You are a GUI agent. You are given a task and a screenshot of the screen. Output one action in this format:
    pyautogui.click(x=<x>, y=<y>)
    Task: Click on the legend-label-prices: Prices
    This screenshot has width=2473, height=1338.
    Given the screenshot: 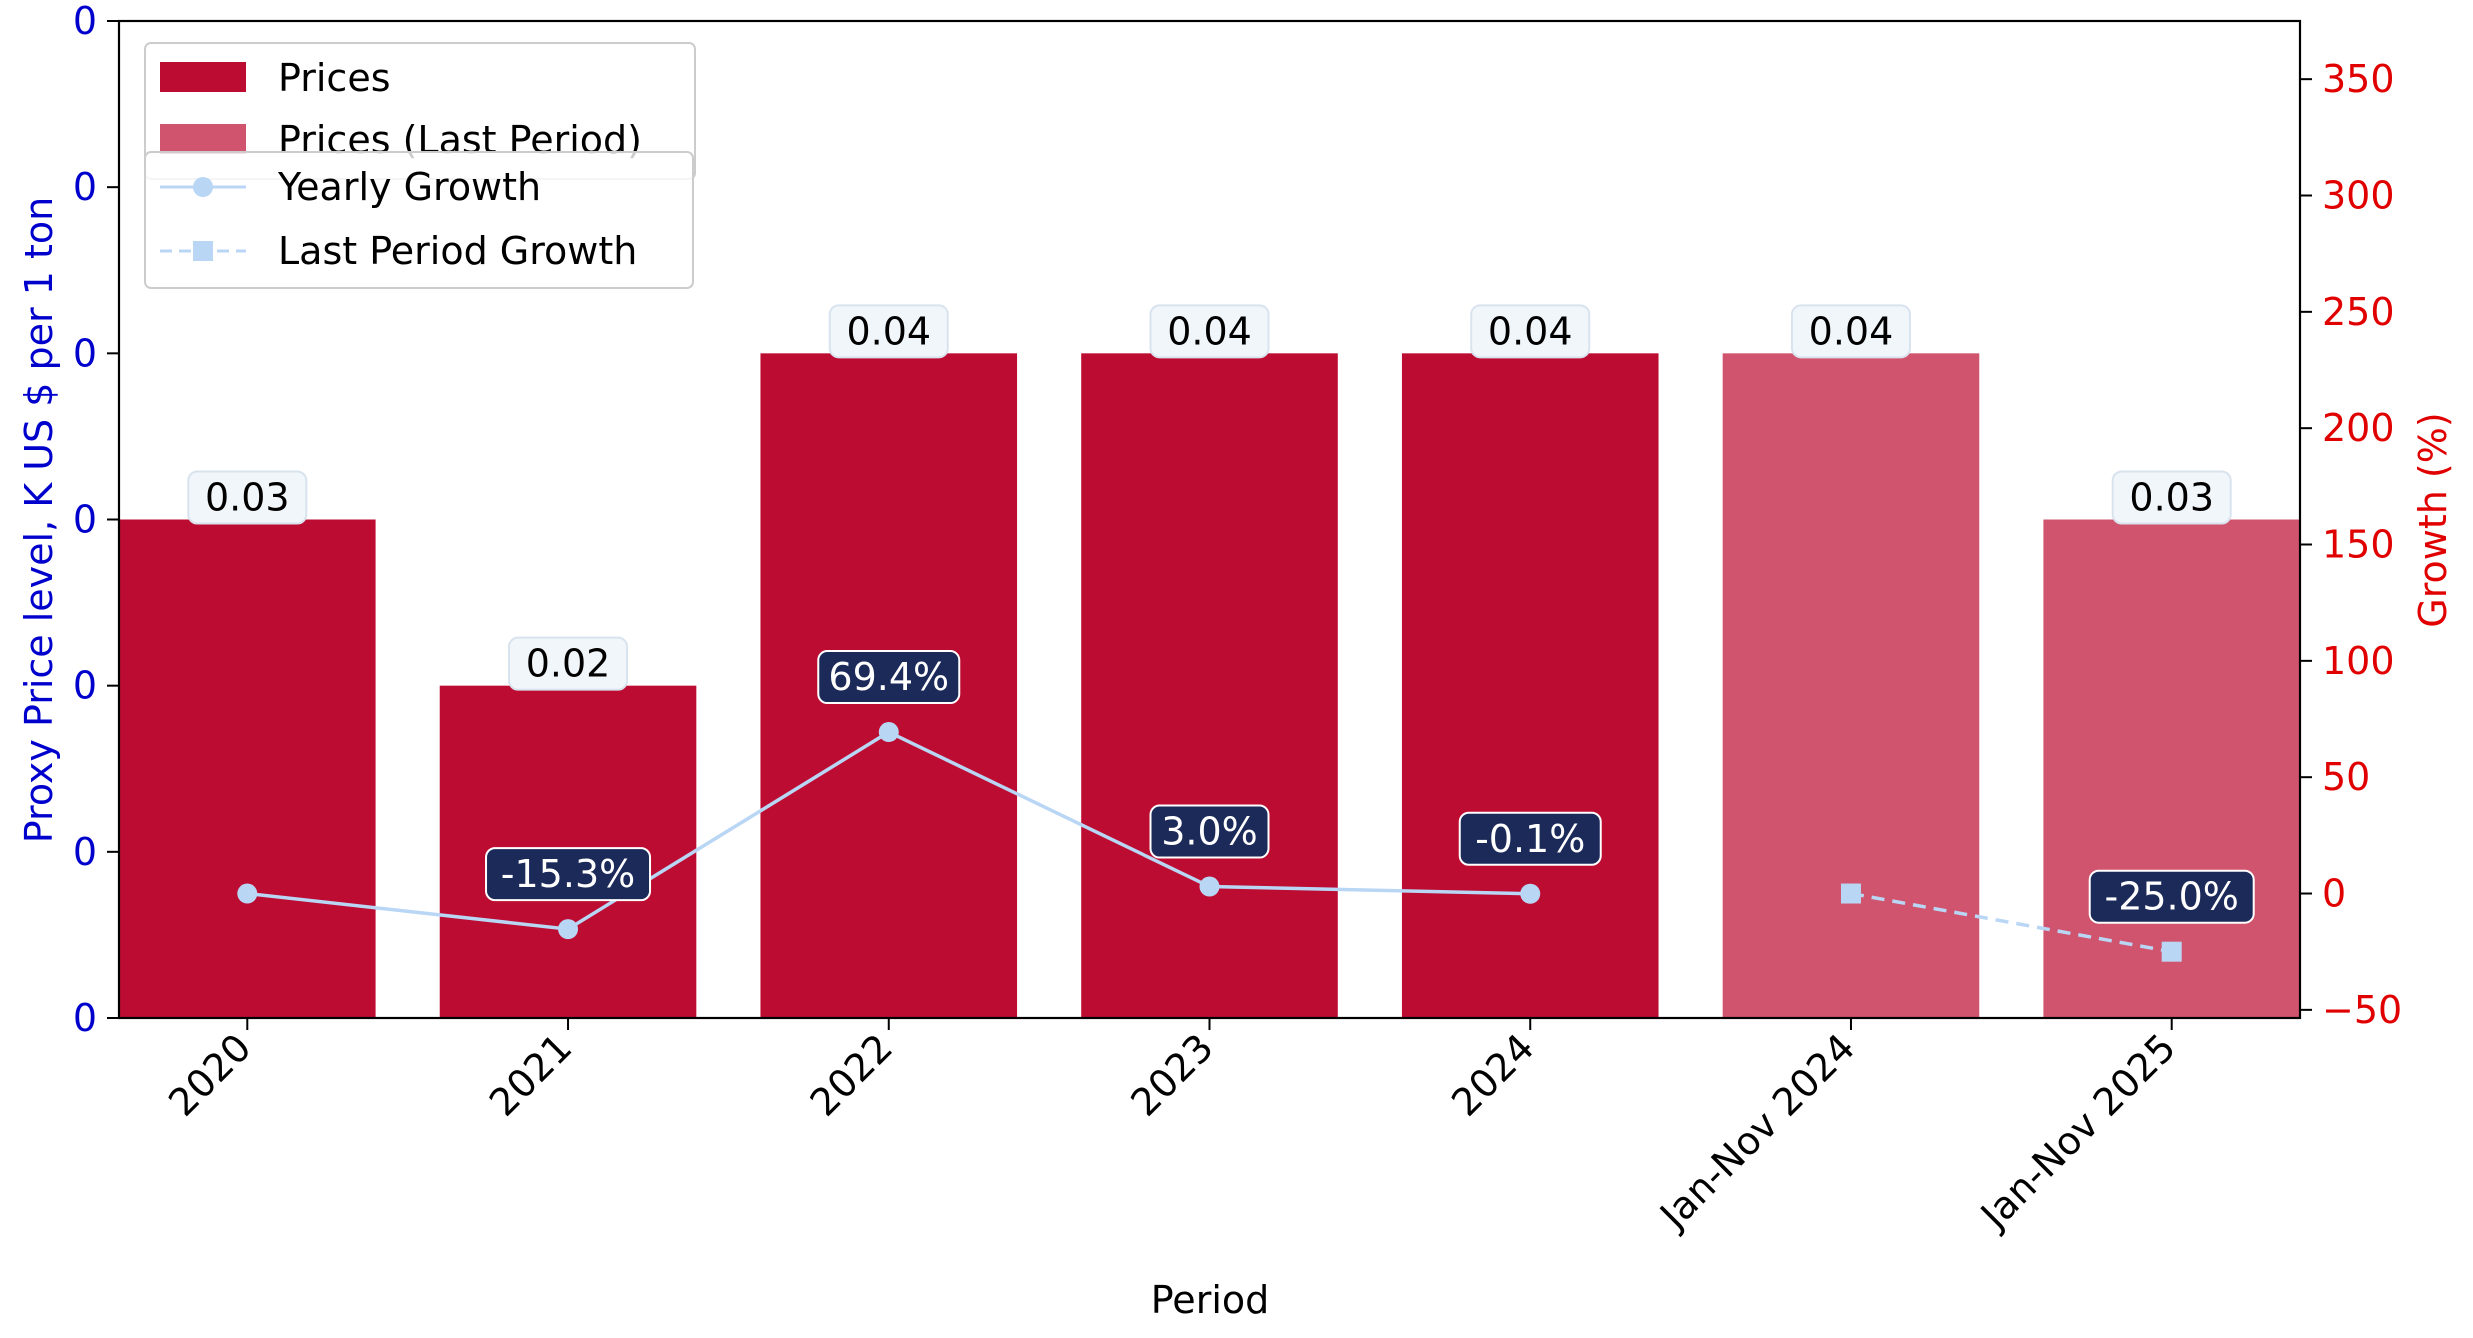 What is the action you would take?
    pyautogui.click(x=334, y=78)
    